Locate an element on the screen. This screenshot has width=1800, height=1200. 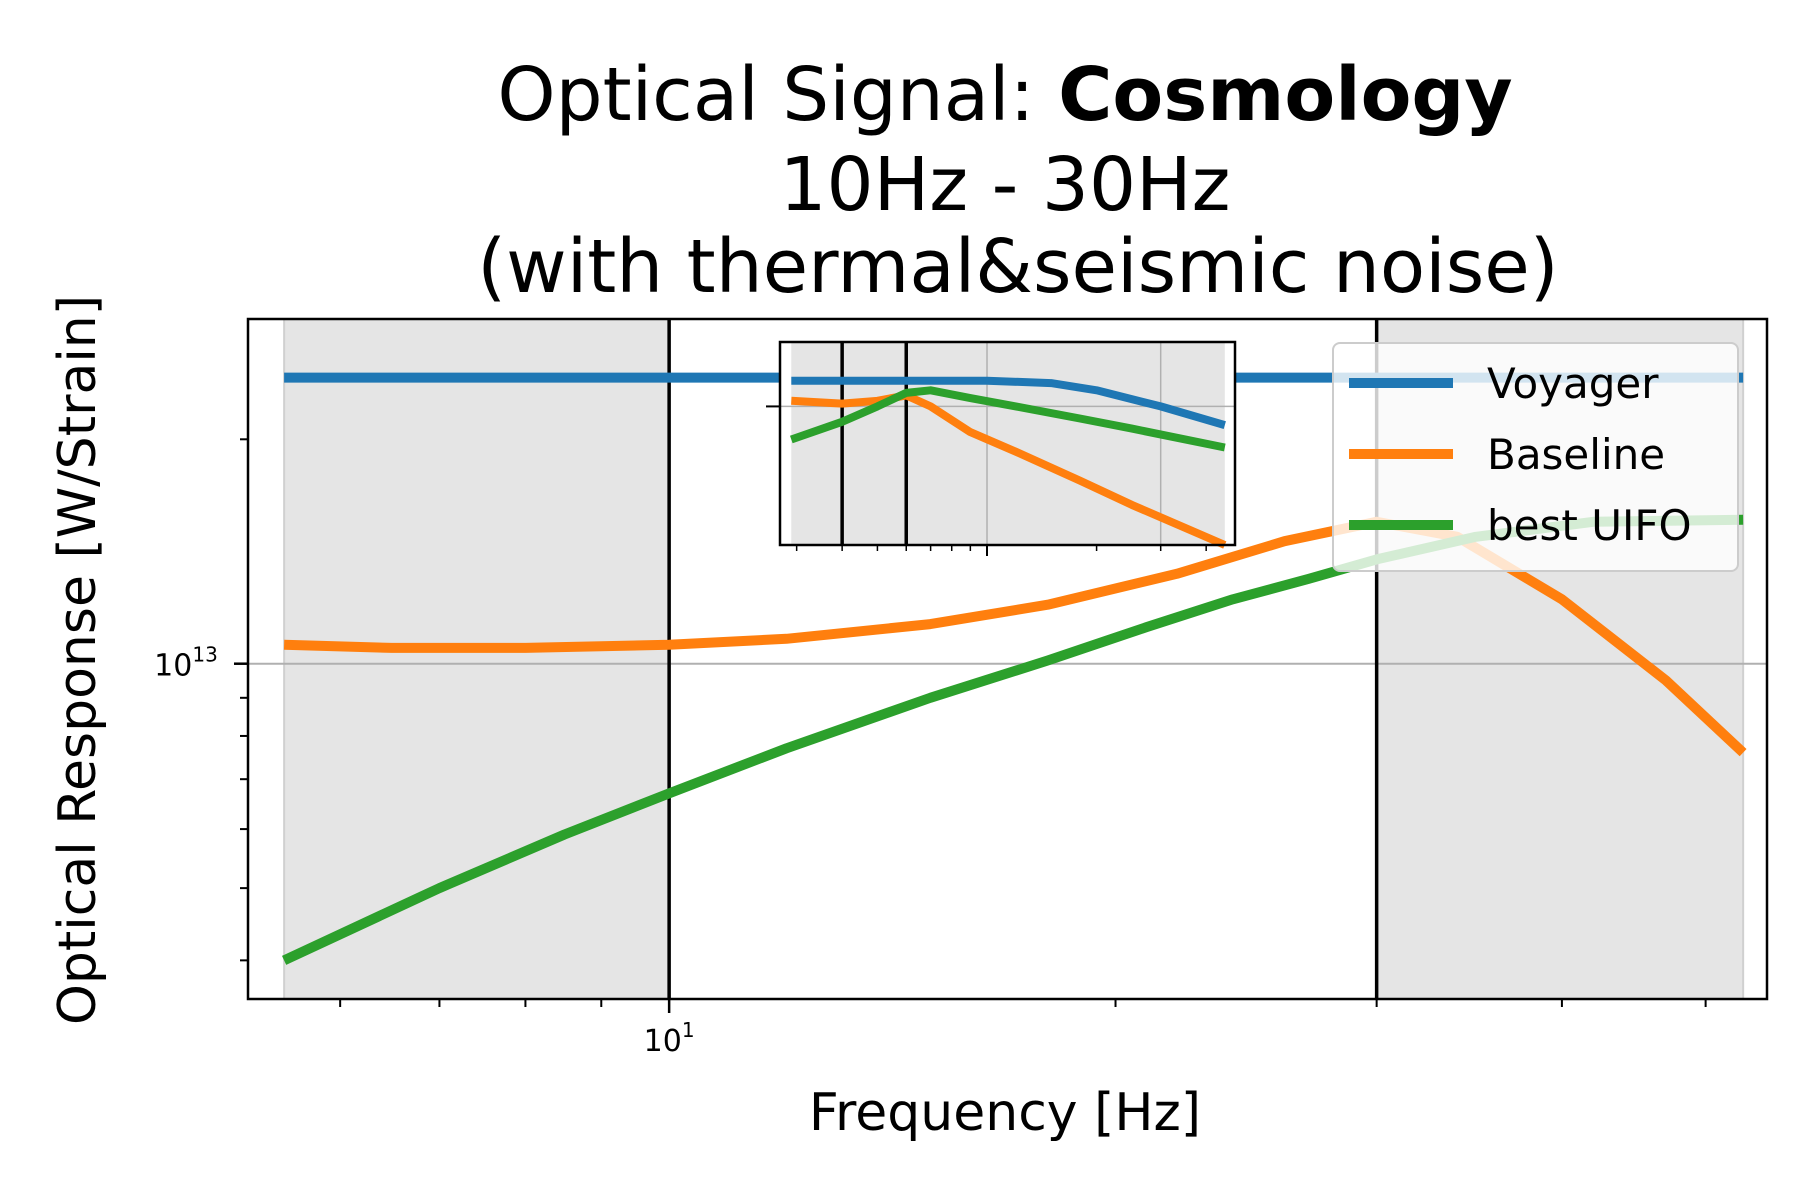
inset-plot is located at coordinates (1001, 448).